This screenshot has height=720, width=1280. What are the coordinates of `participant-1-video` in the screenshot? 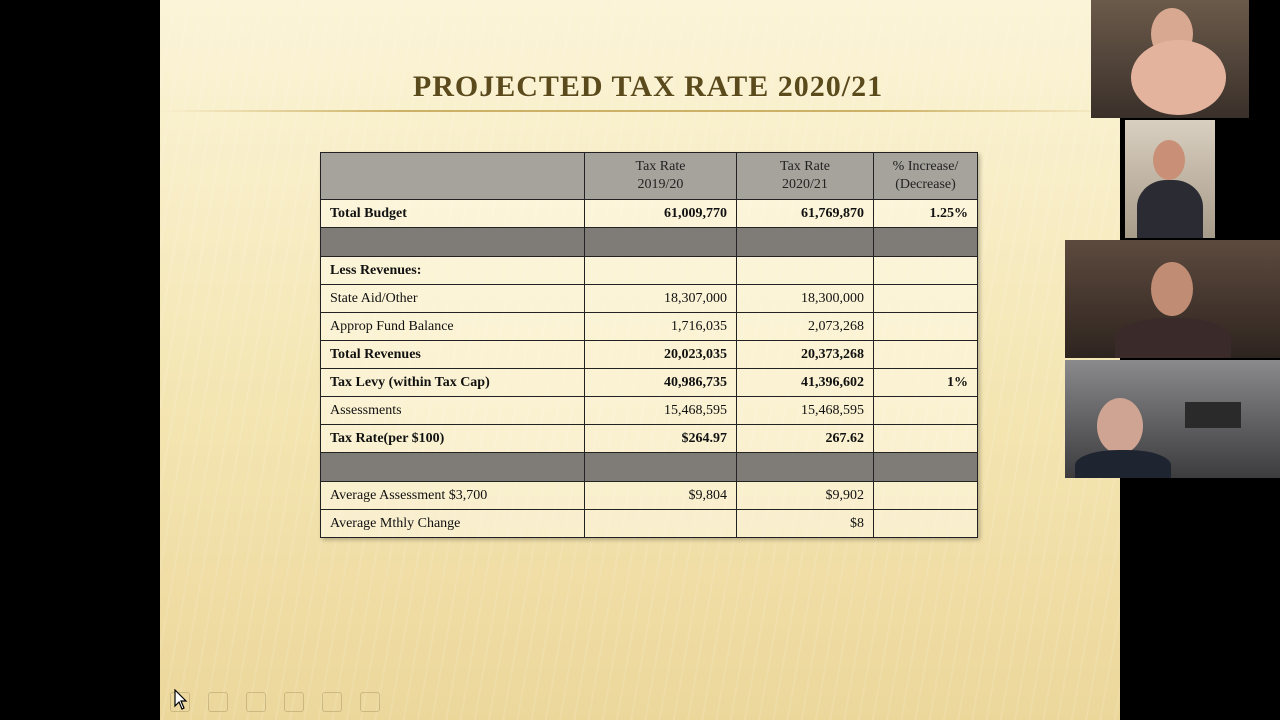 It's located at (1170, 59).